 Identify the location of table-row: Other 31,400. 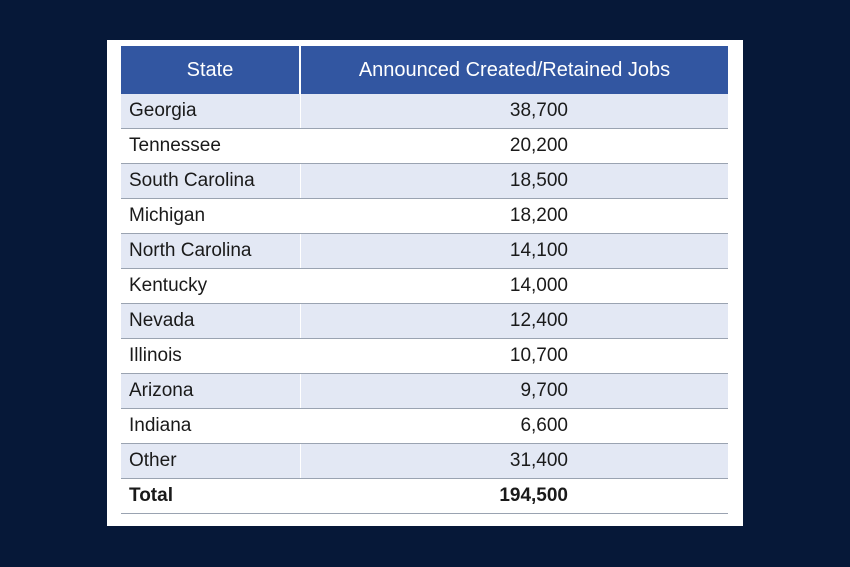
(424, 461).